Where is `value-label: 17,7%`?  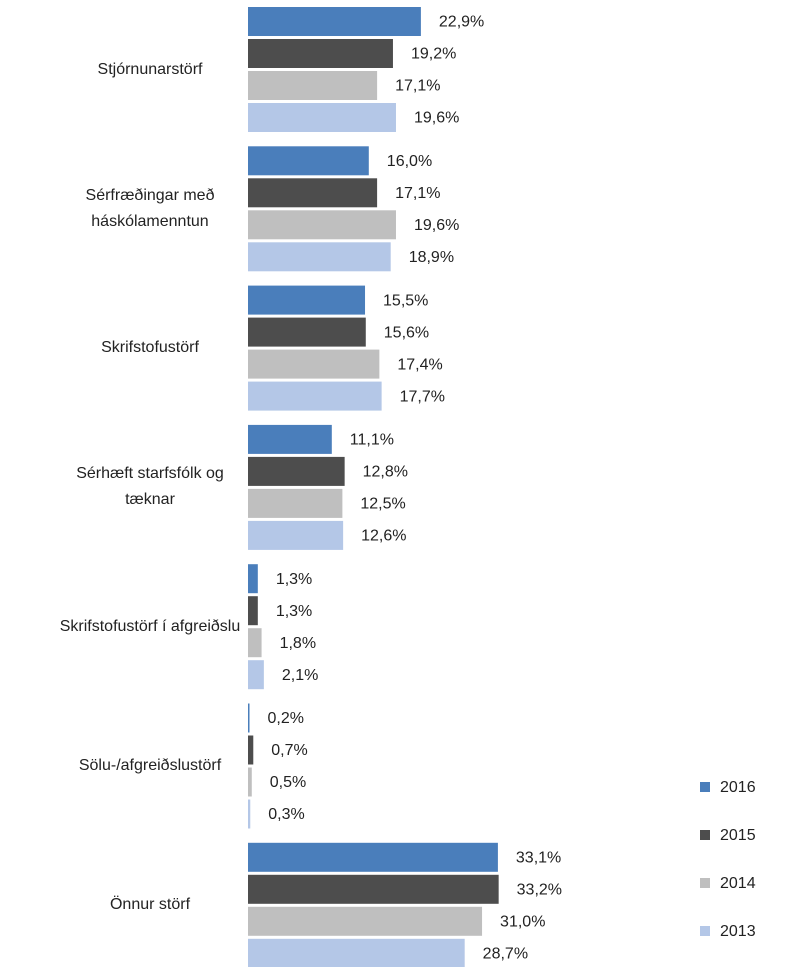 value-label: 17,7% is located at coordinates (422, 396).